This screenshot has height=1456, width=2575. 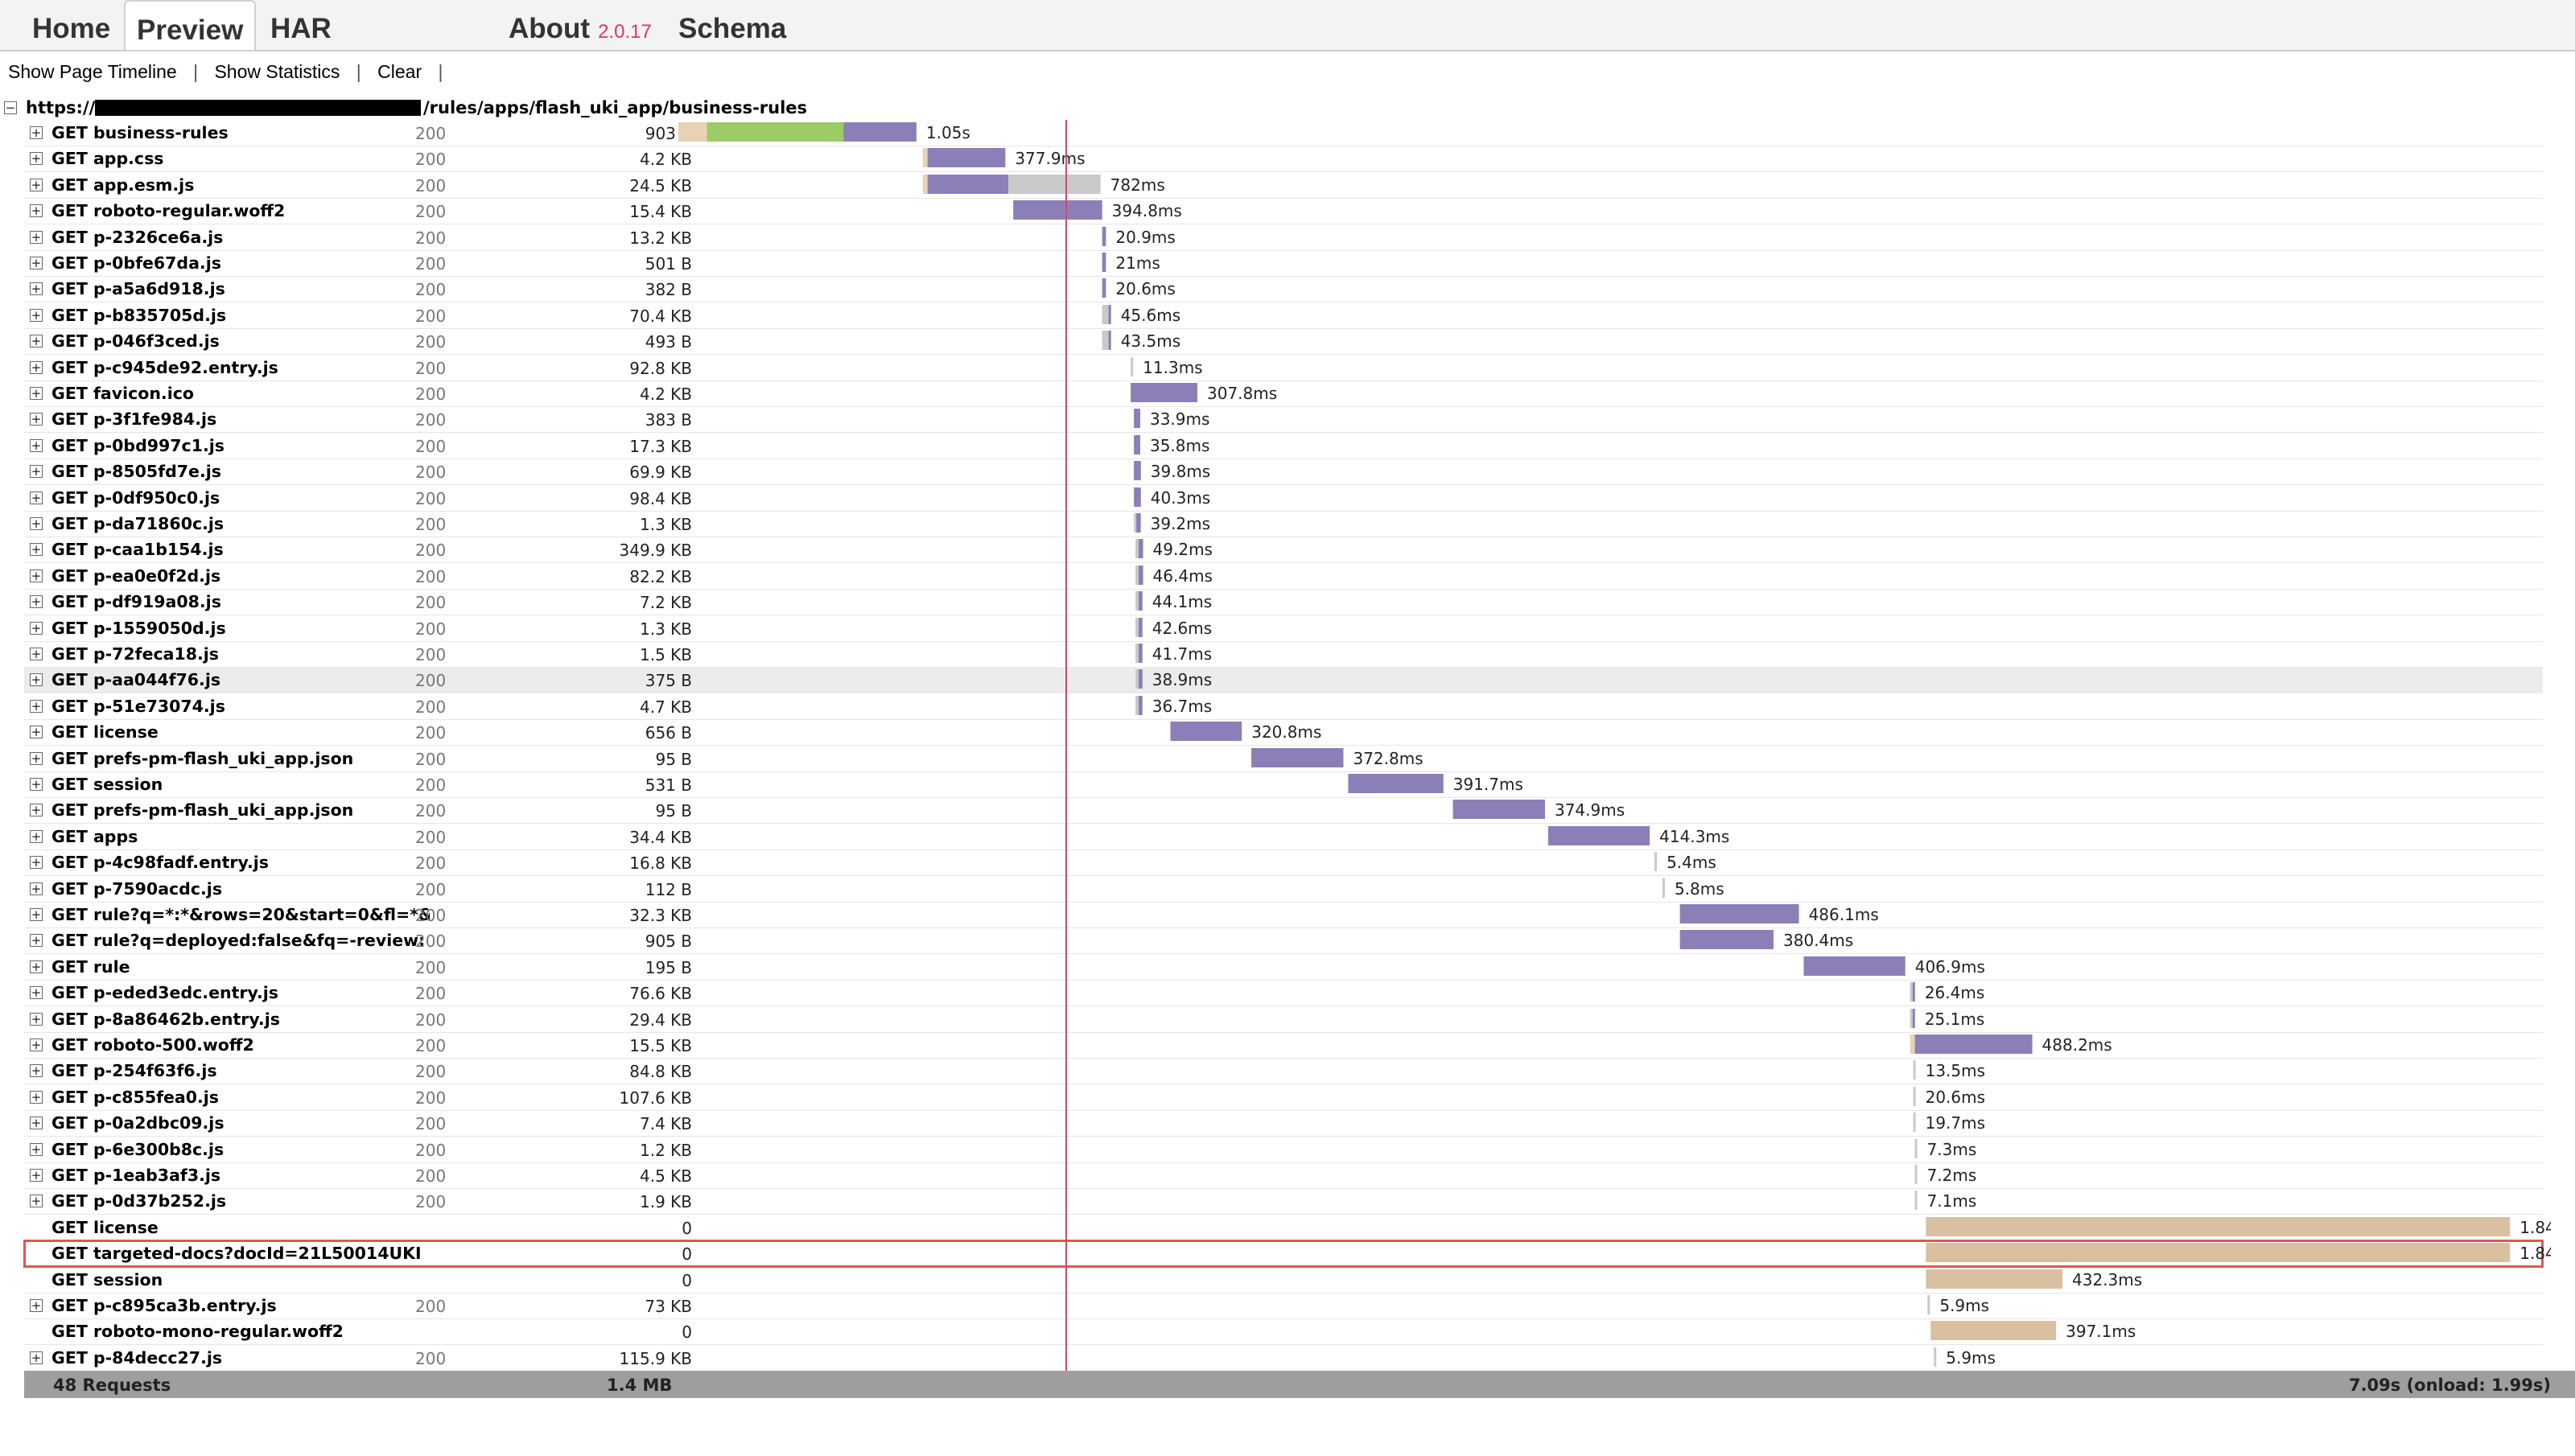 What do you see at coordinates (1283, 524) in the screenshot?
I see `request-row: + GET p-da71860c.js 200 1.3 KB 39.2ms` at bounding box center [1283, 524].